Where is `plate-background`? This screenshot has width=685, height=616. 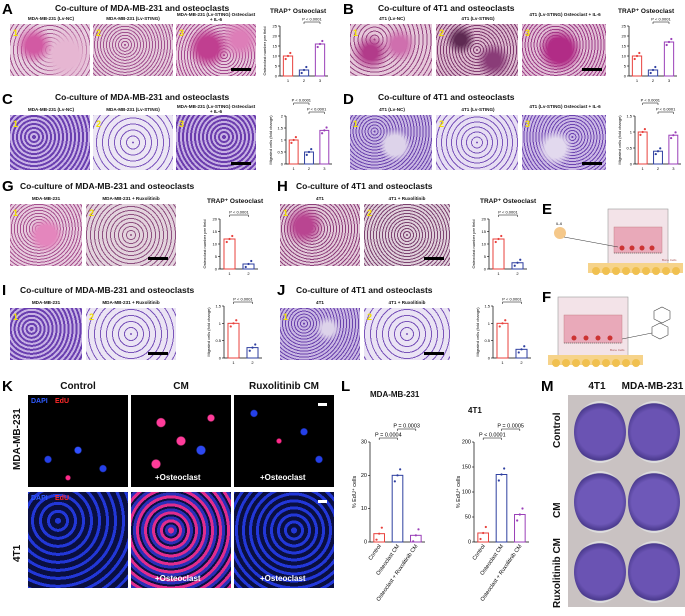 plate-background is located at coordinates (626, 501).